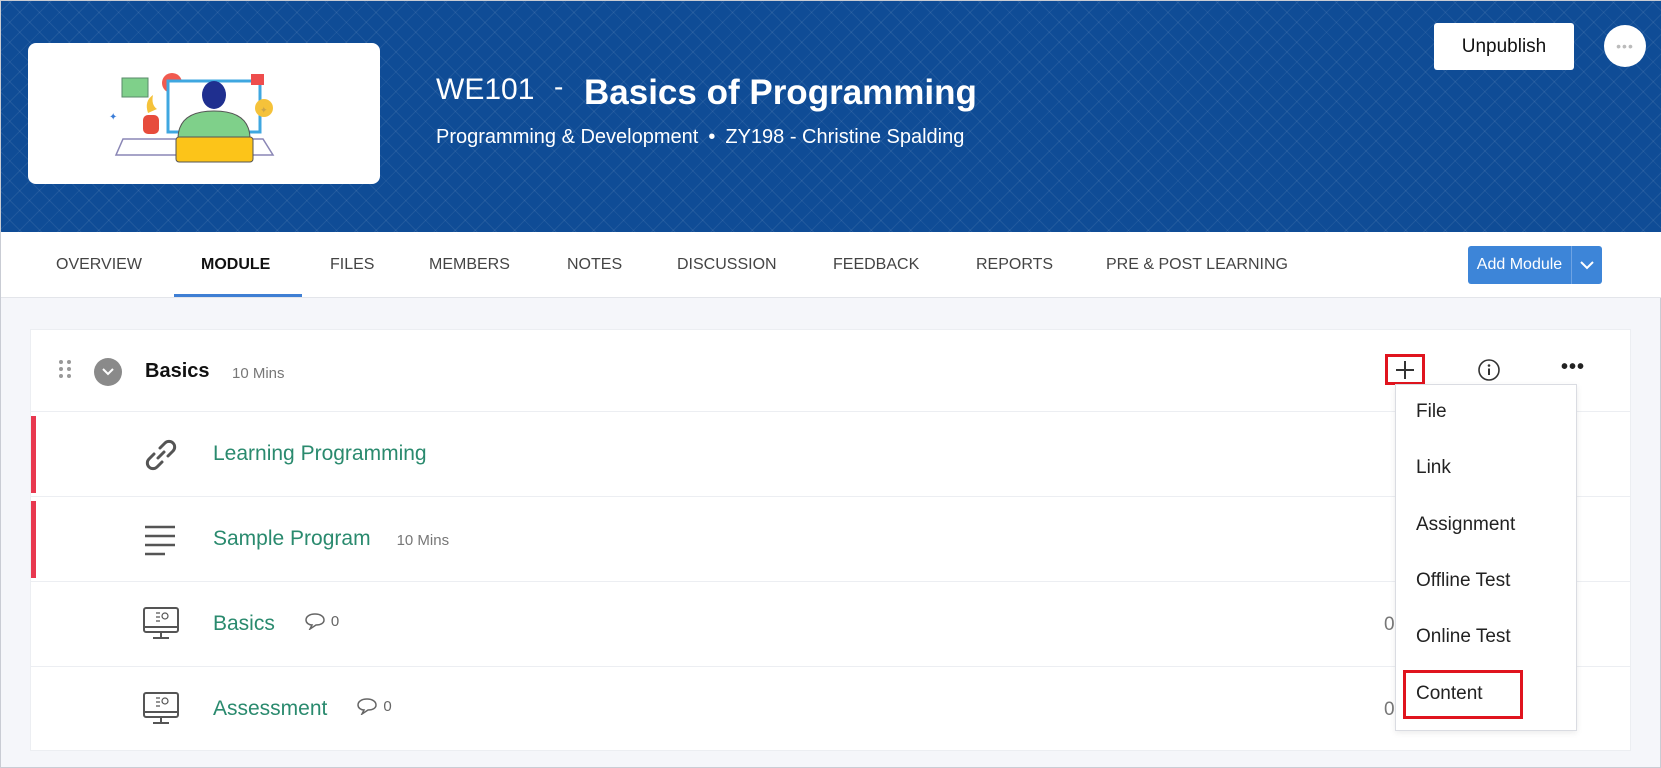 This screenshot has height=768, width=1661. I want to click on plus-icon, so click(1405, 369).